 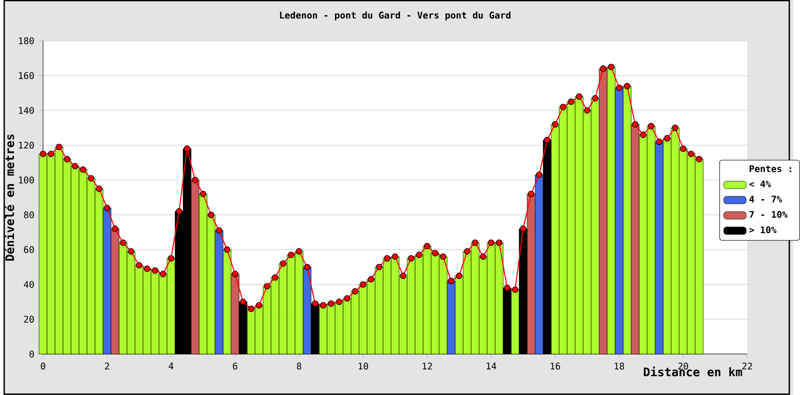 I want to click on legend-title: Pentes :, so click(x=771, y=168).